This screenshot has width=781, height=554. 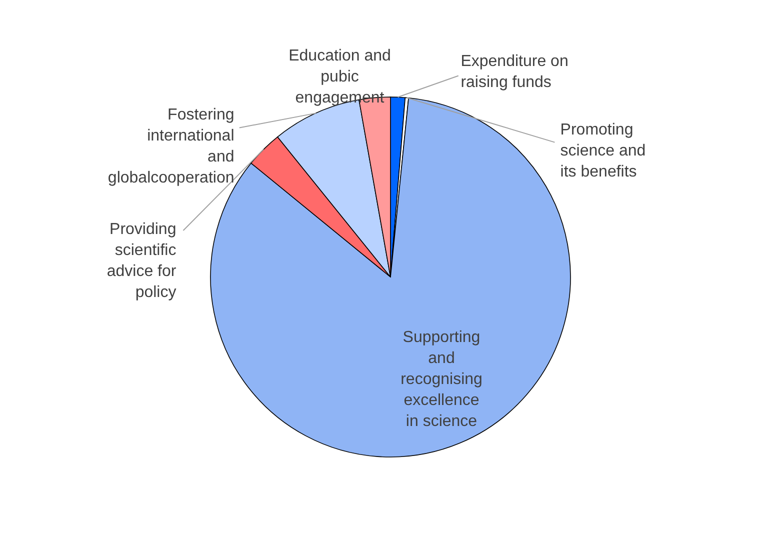 I want to click on slice-label: Fostering international and globalcooperation, so click(x=171, y=146).